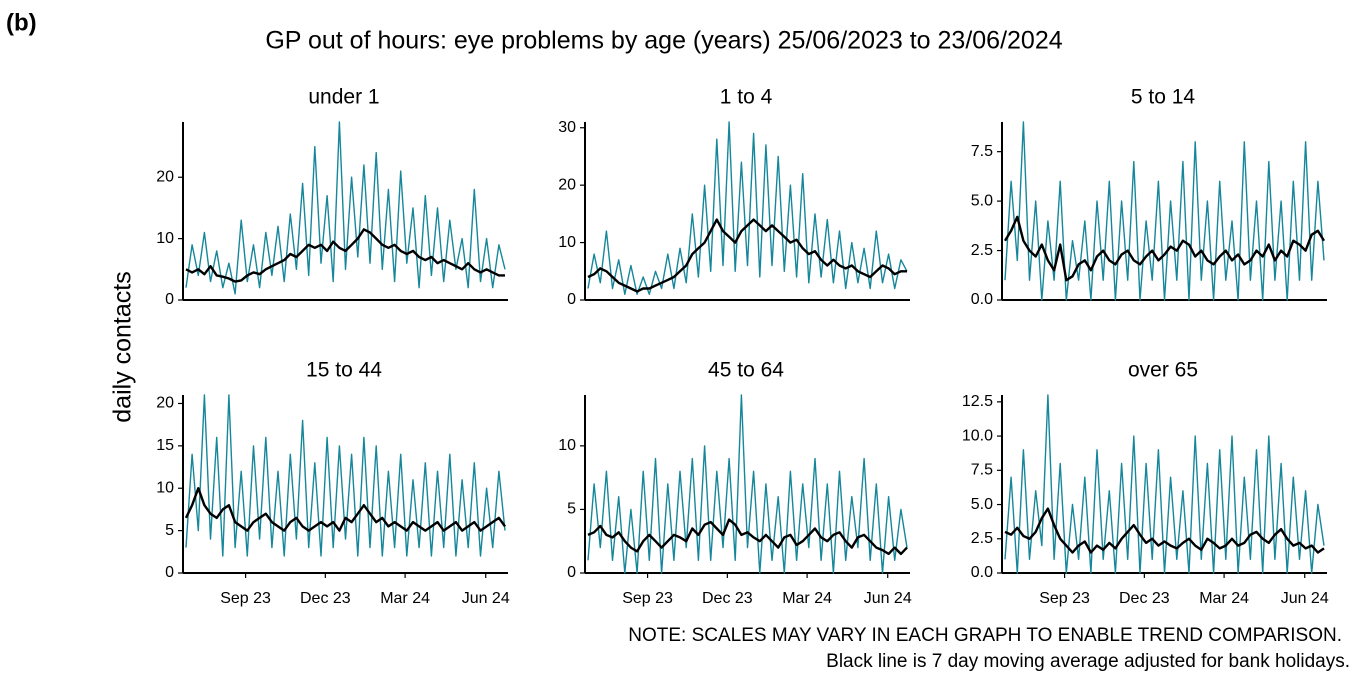  What do you see at coordinates (746, 97) in the screenshot?
I see `facet-title: 1 to 4` at bounding box center [746, 97].